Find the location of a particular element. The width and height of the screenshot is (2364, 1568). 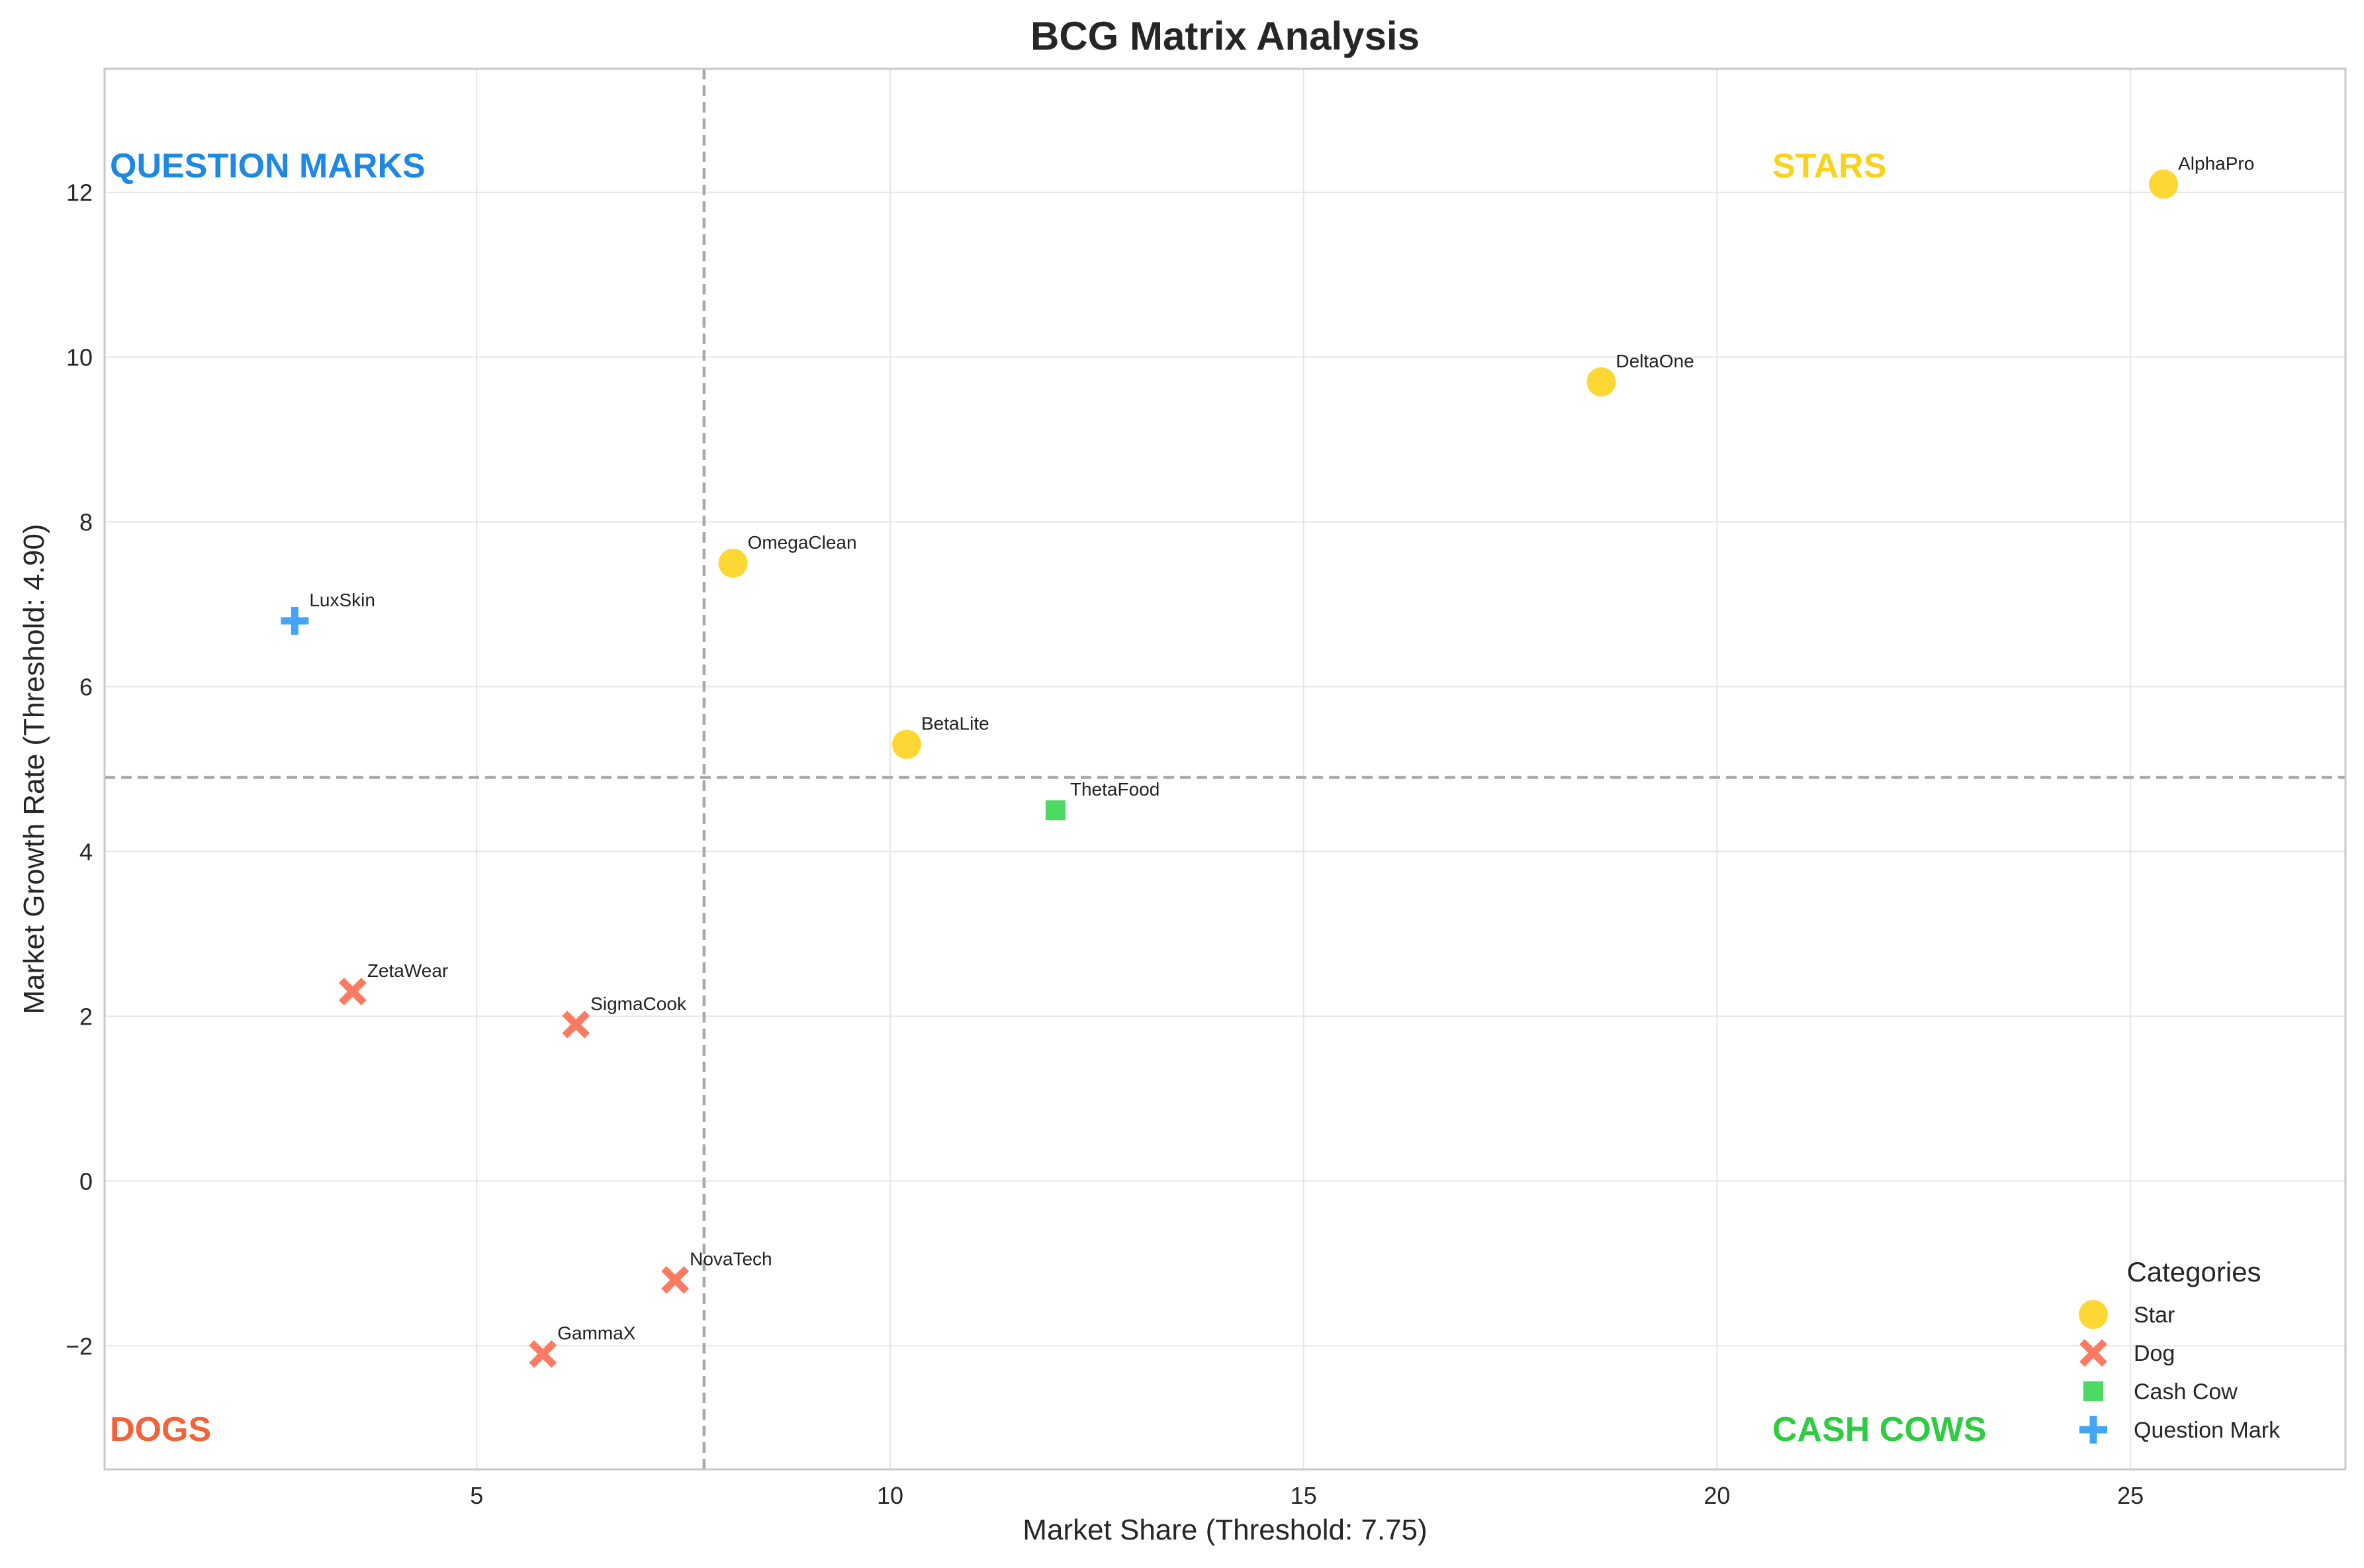

point-label-omegaclean: OmegaClean is located at coordinates (802, 542).